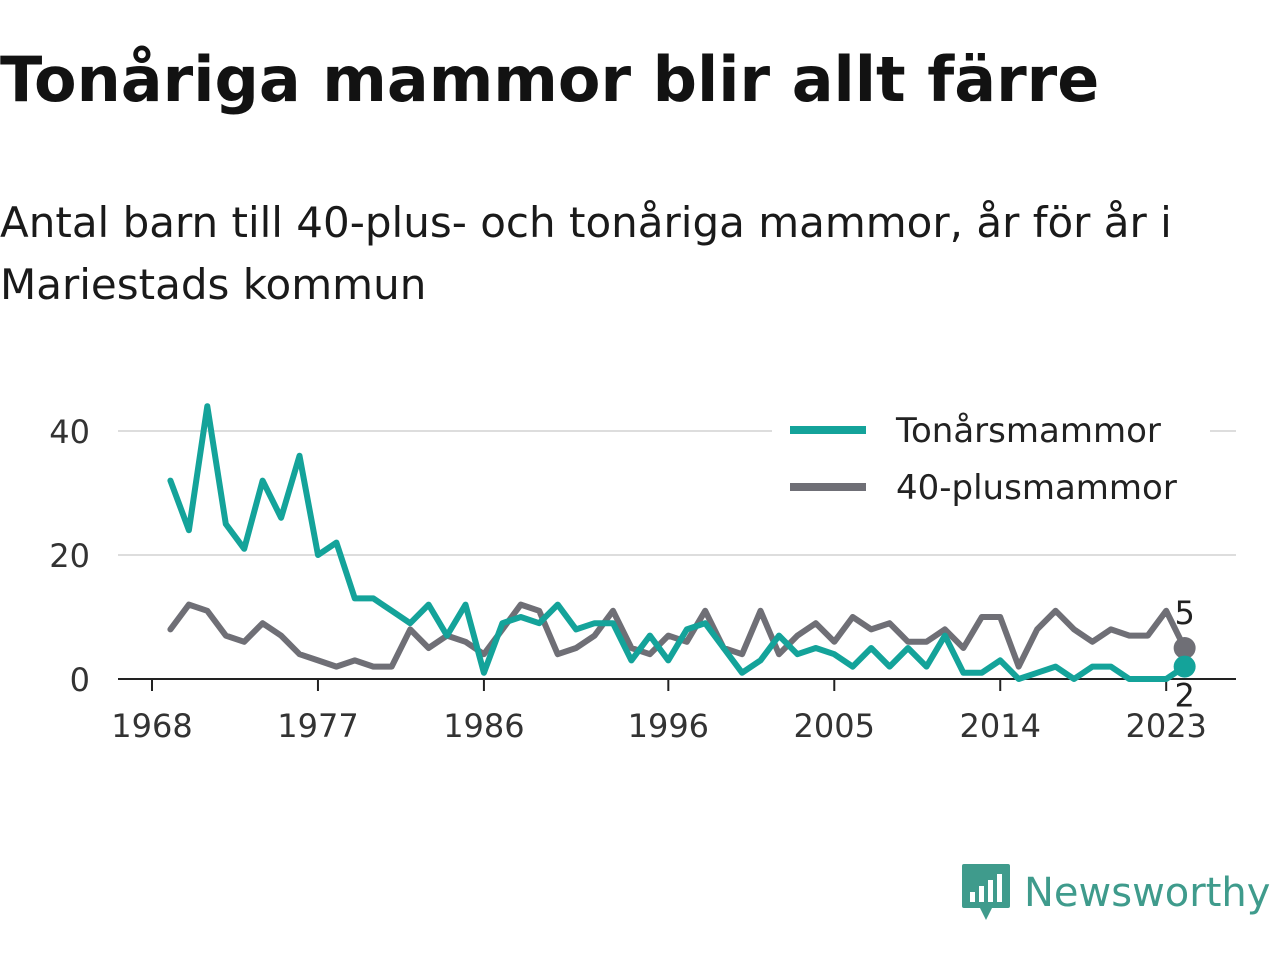  I want to click on y-tick-label-20: 20, so click(69, 556).